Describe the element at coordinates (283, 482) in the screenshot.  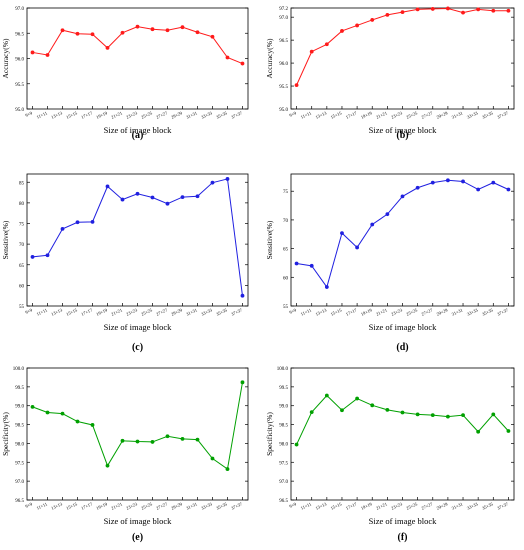
I see `y-tick-label: 97.0` at that location.